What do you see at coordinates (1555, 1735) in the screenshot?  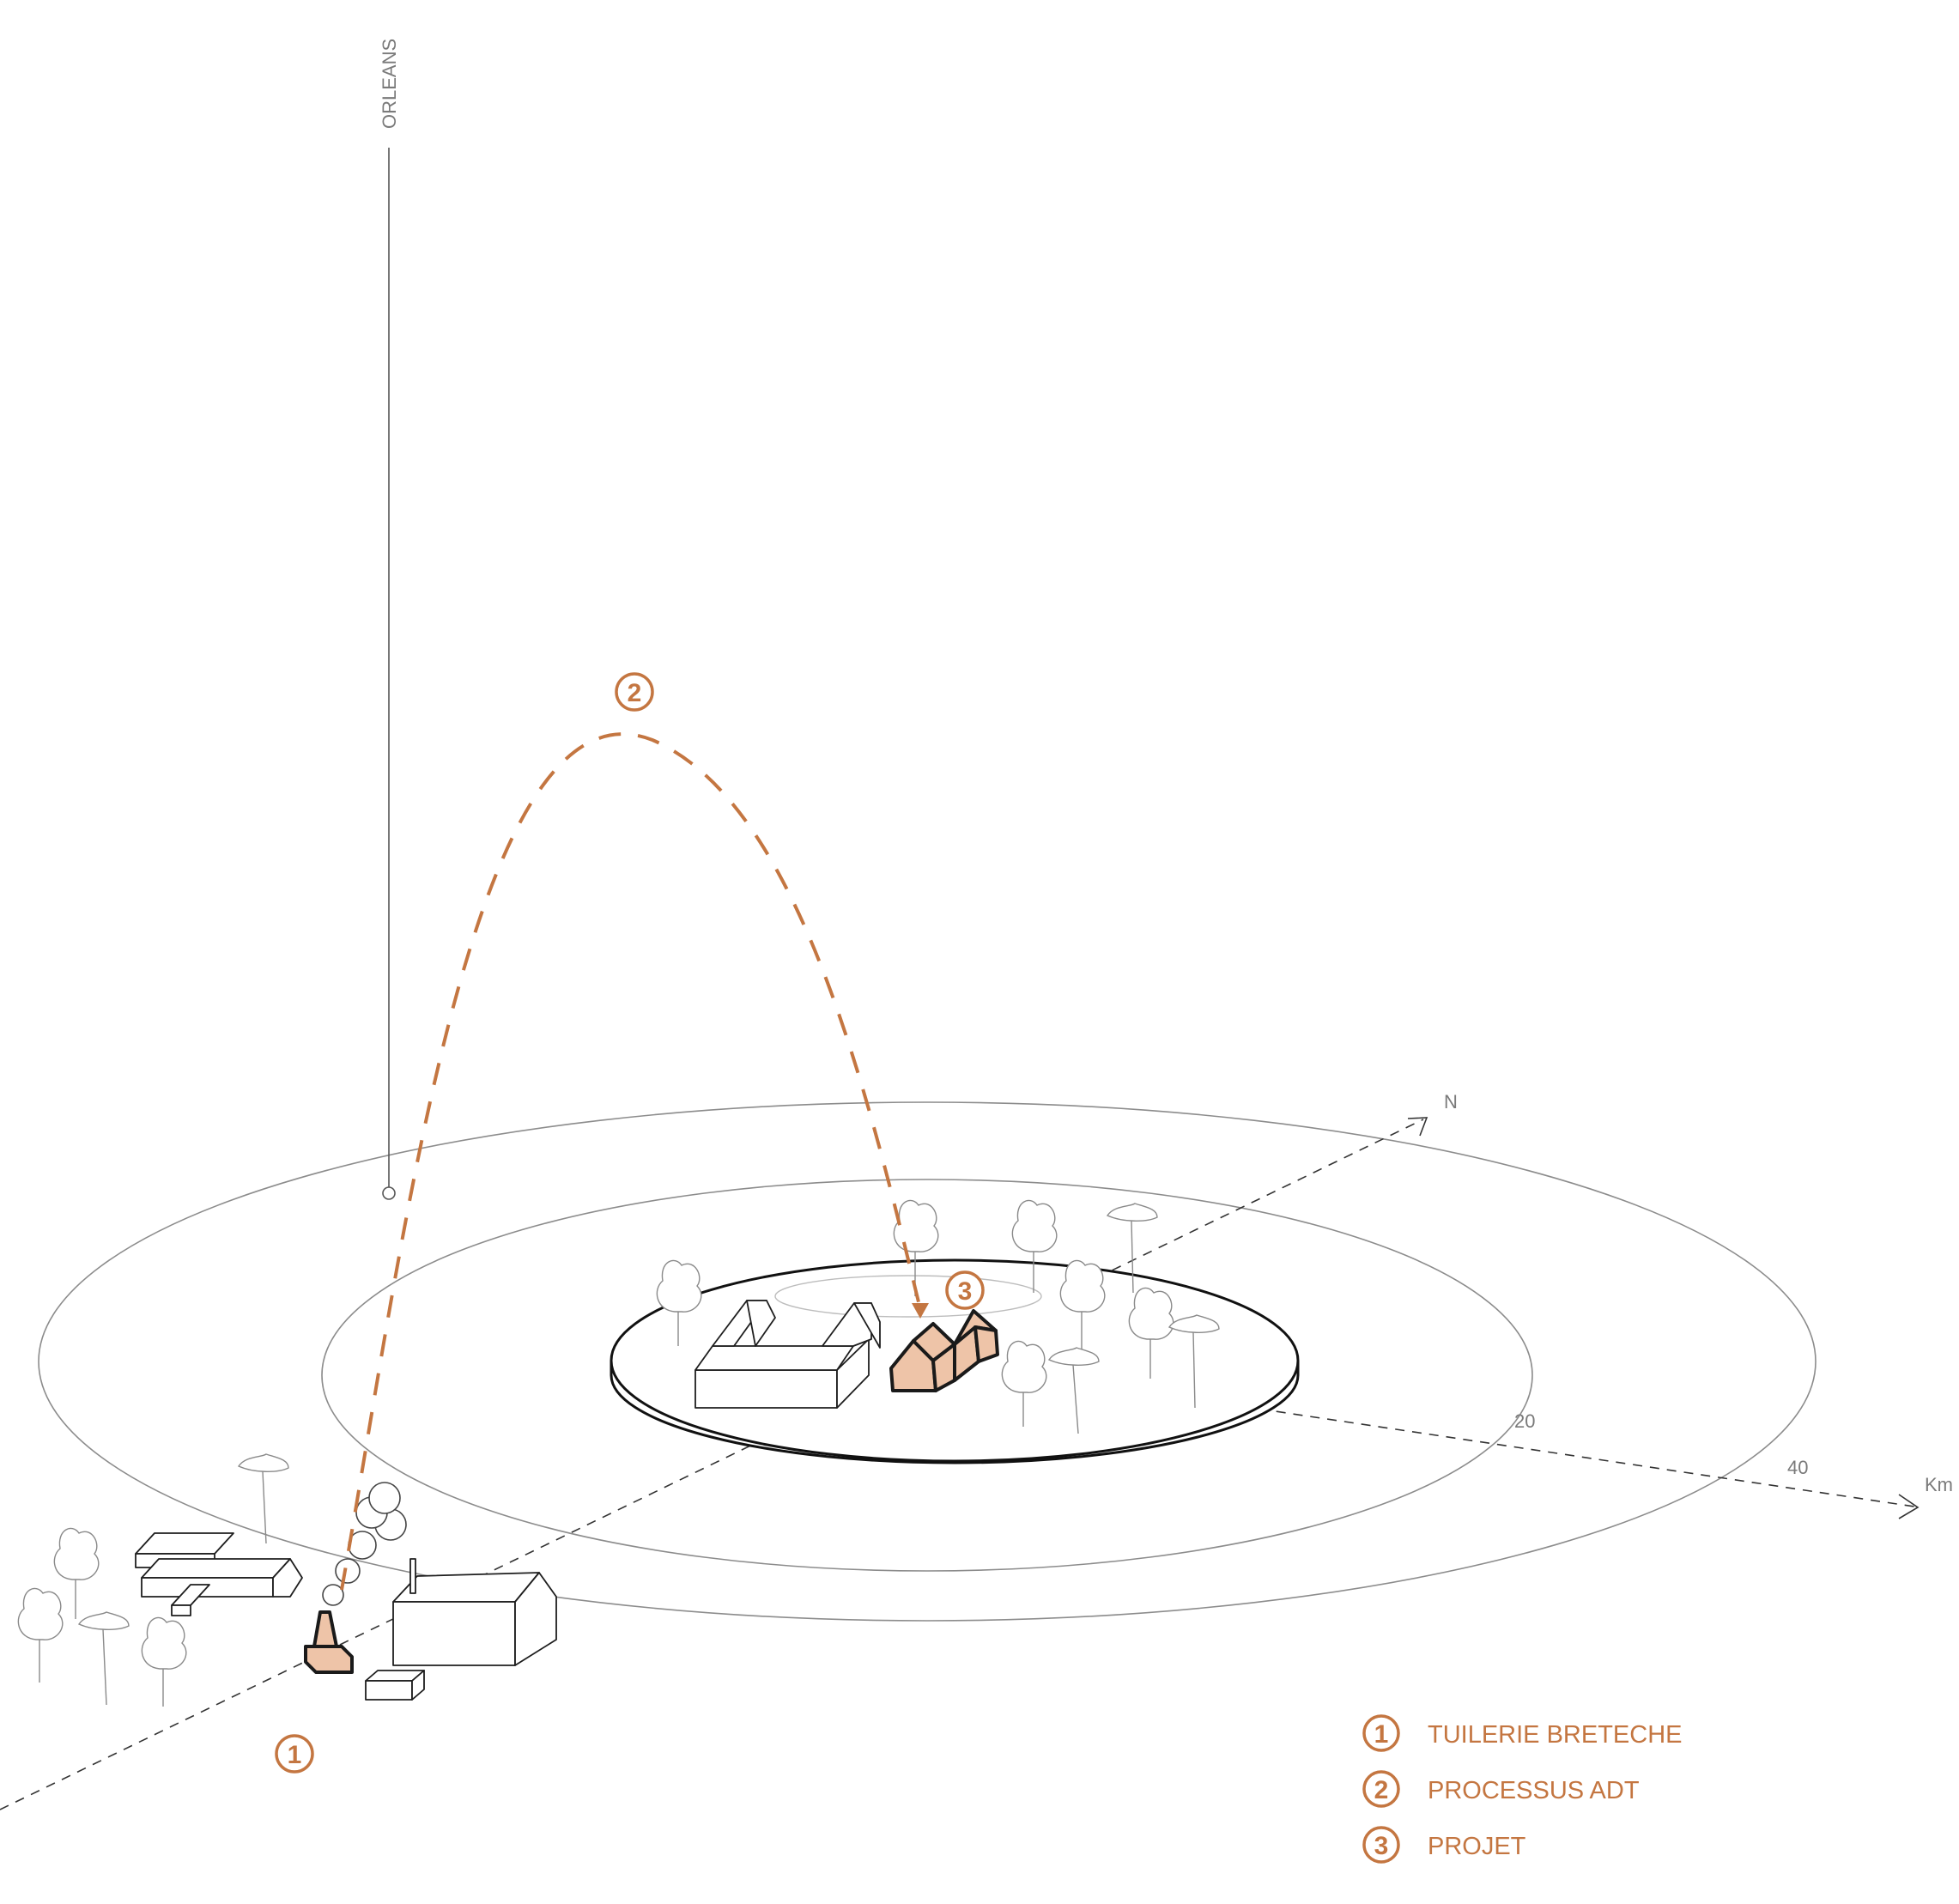 I see `legend-label-1: TUILERIE BRETECHE` at bounding box center [1555, 1735].